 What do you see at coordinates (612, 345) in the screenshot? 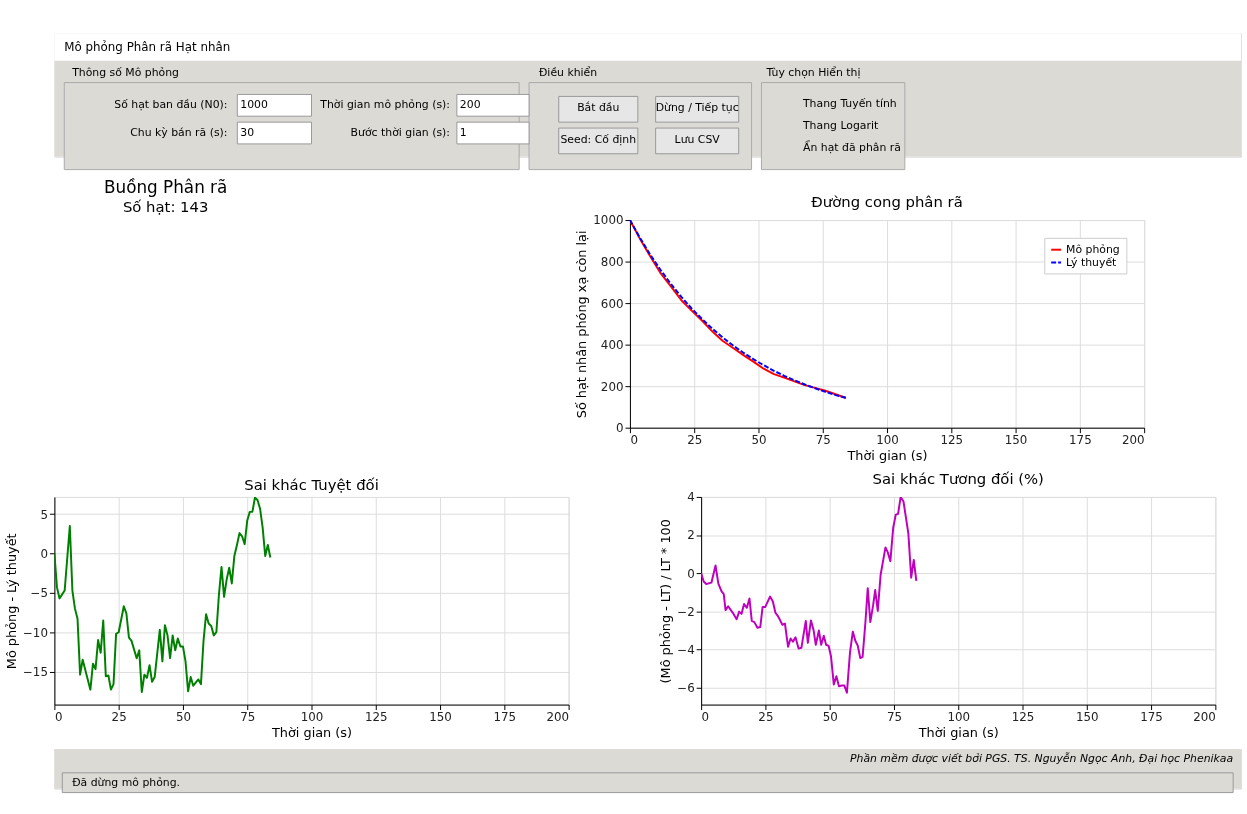
I see `y-tick-label: 400` at bounding box center [612, 345].